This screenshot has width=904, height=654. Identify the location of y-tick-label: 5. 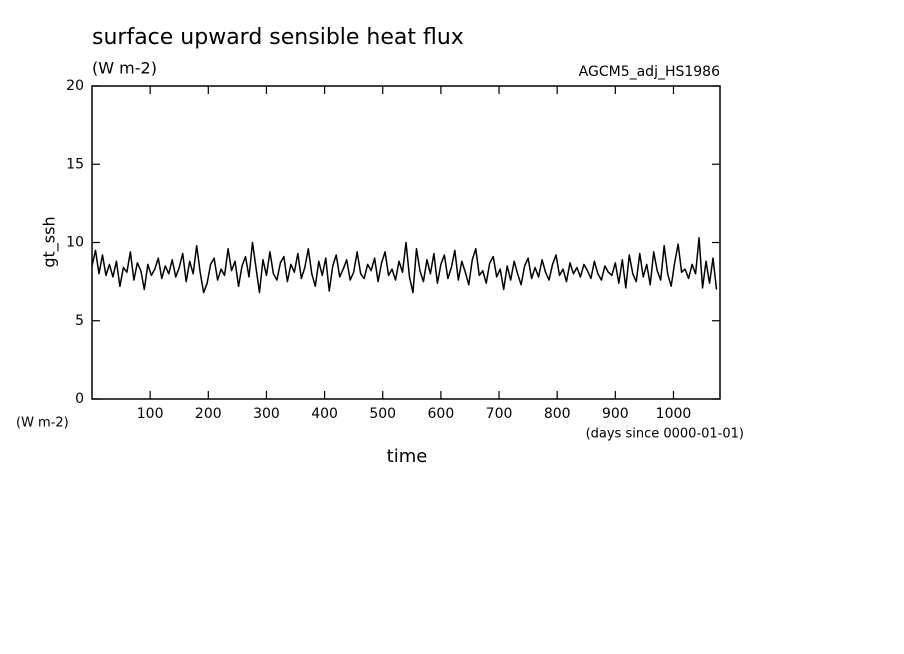
(79, 321).